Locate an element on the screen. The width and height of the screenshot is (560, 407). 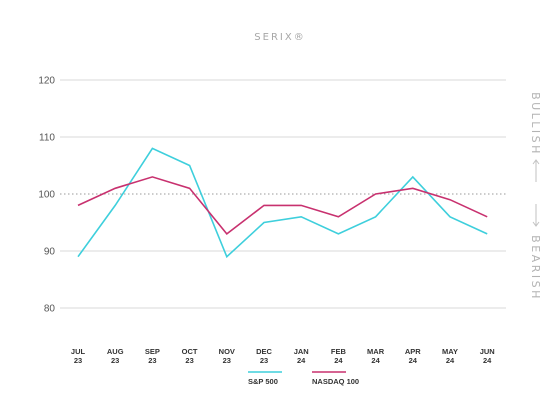
bearish-arrow-head is located at coordinates (536, 224).